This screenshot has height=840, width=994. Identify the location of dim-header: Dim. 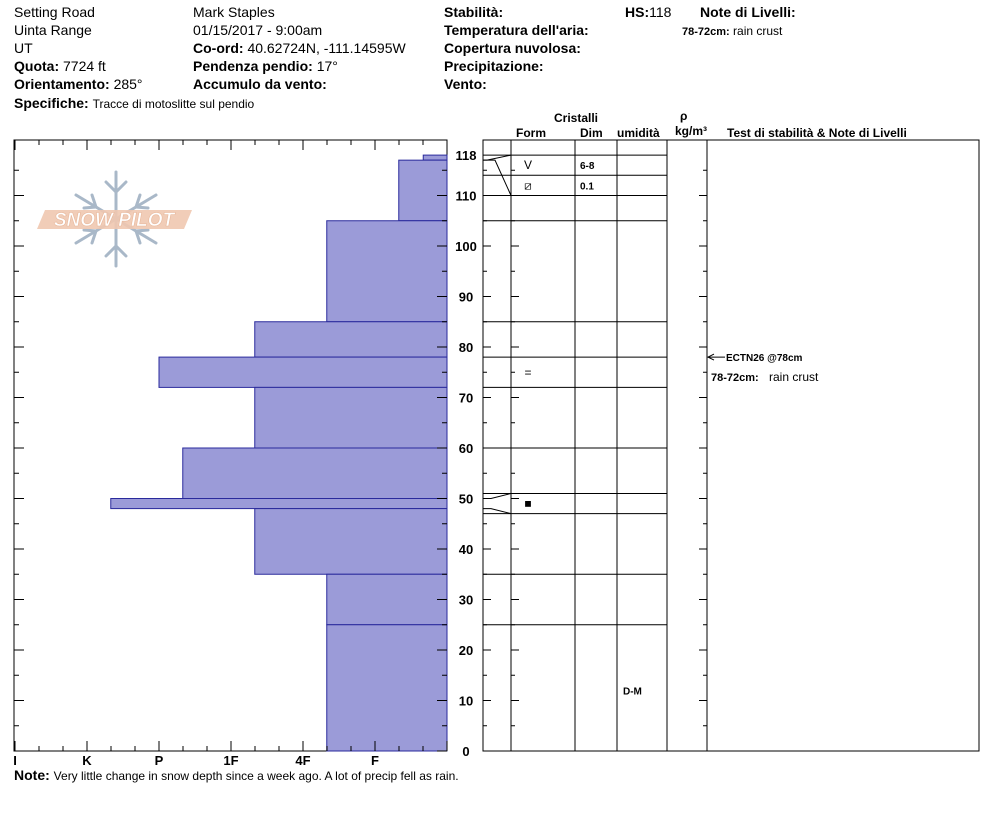
(591, 133).